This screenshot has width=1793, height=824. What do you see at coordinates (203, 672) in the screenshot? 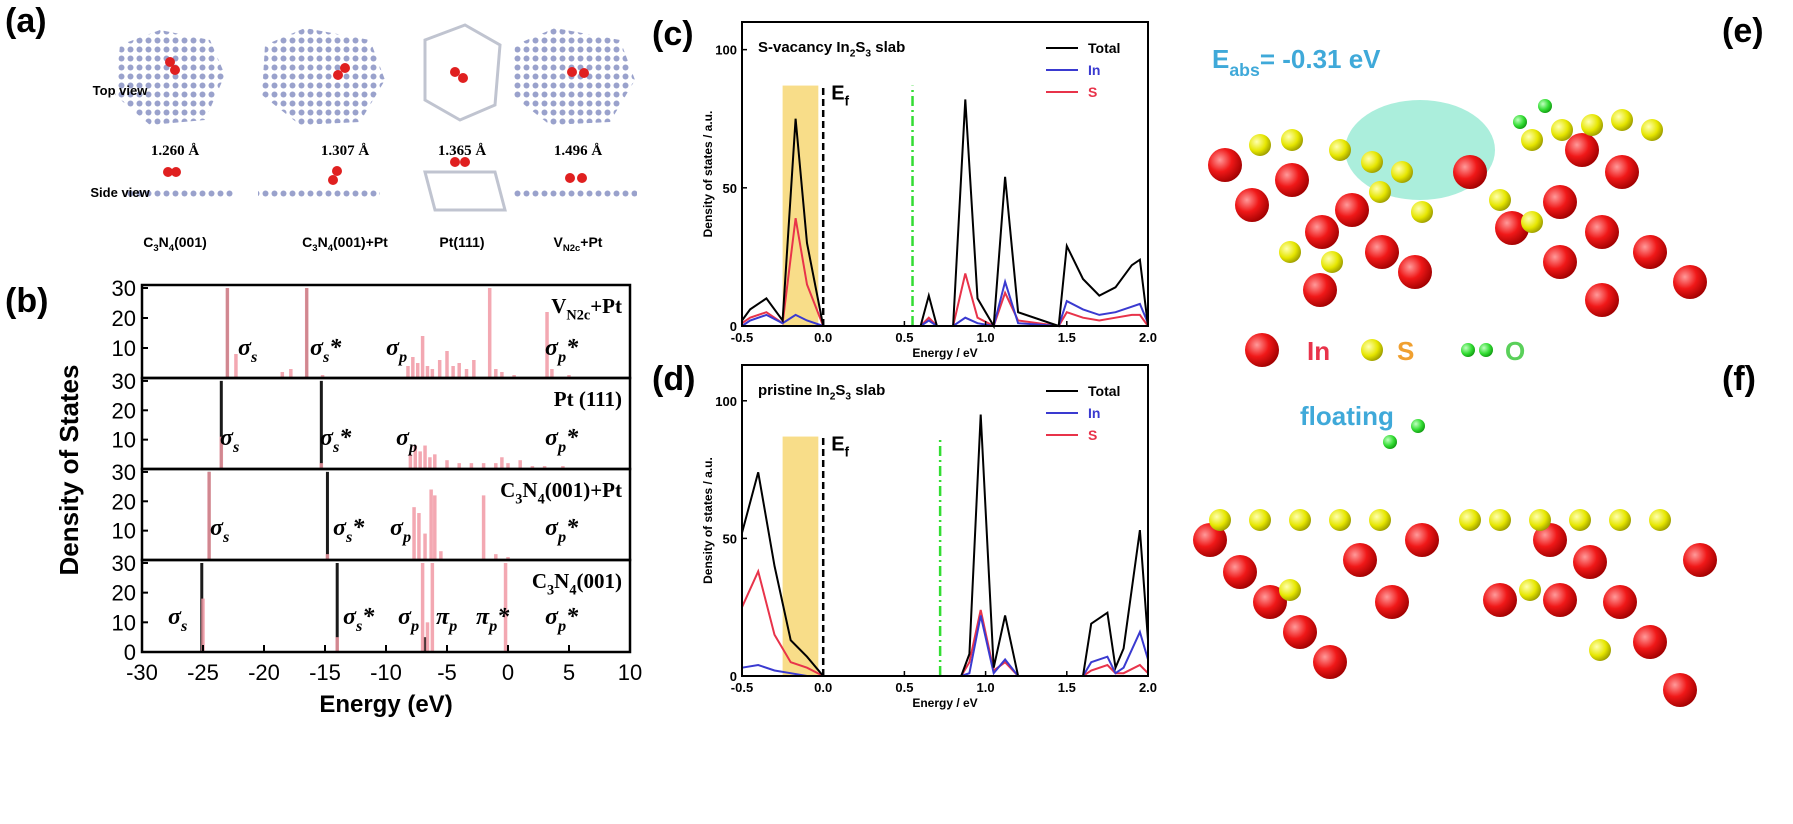
I see `x-tick-label: -25` at bounding box center [203, 672].